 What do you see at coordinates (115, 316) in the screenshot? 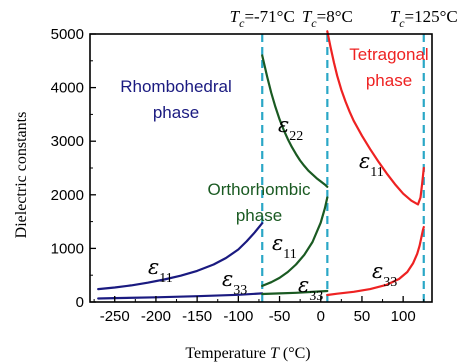
I see `x-tick-label-0: -250` at bounding box center [115, 316].